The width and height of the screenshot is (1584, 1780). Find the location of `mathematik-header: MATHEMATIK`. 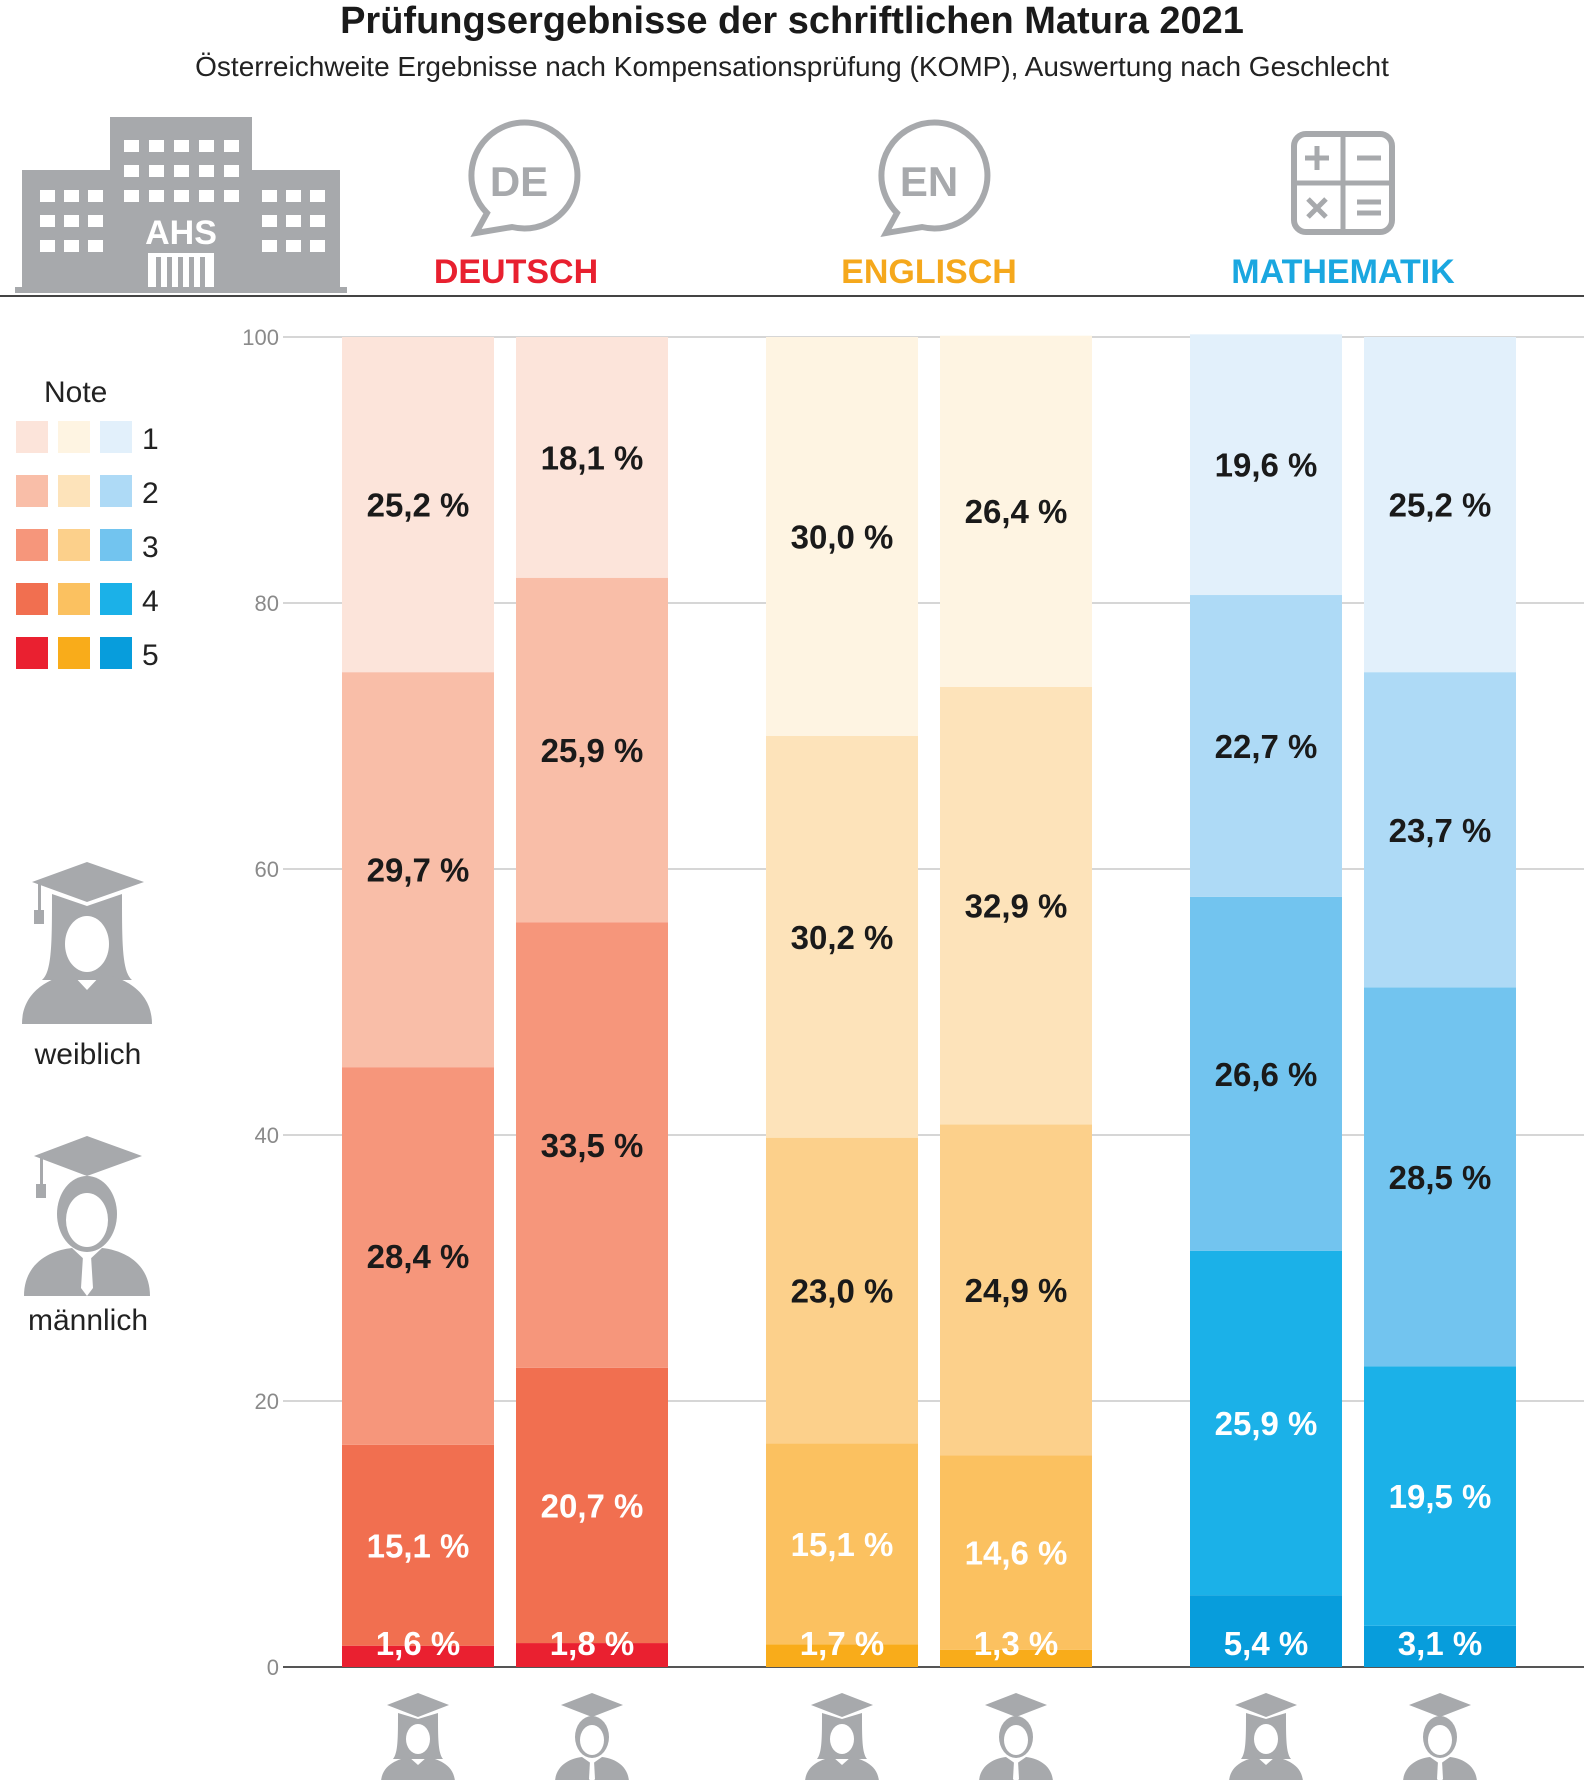

mathematik-header: MATHEMATIK is located at coordinates (1343, 272).